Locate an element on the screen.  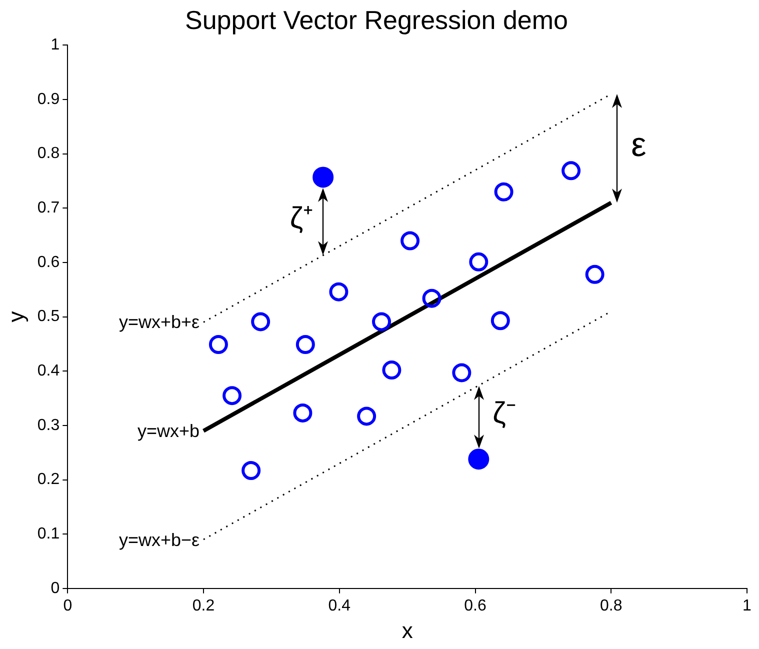
y-tick-label: 0.1 is located at coordinates (48, 533).